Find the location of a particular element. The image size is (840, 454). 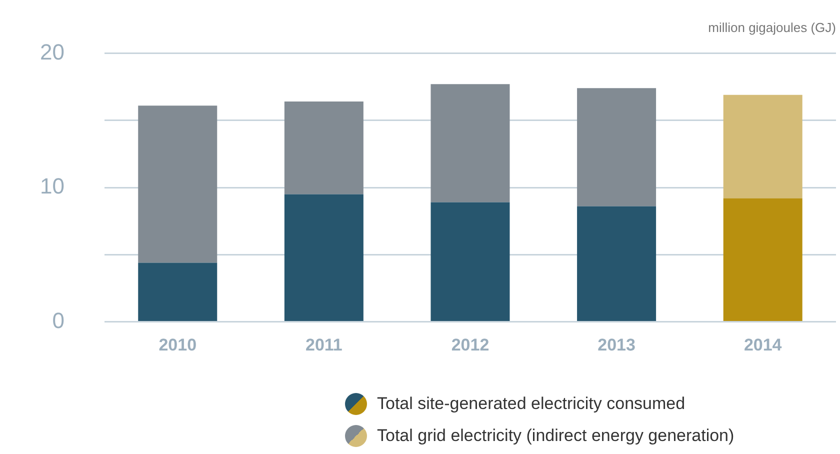

x-tick-label: 2012 is located at coordinates (470, 345).